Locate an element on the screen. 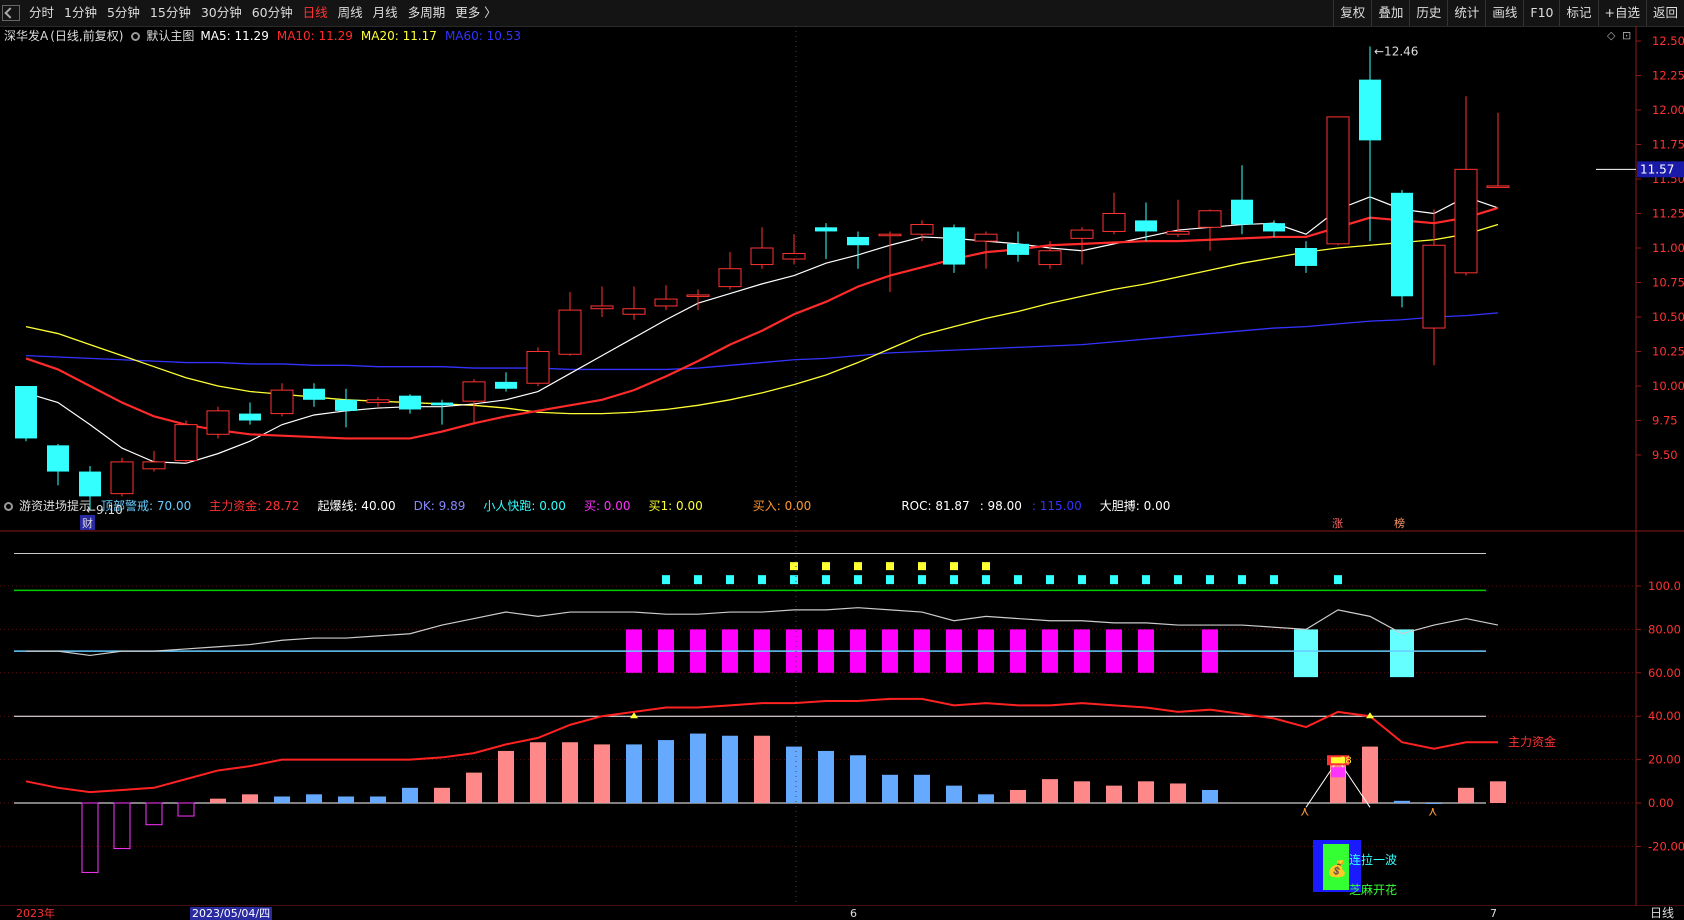 The height and width of the screenshot is (920, 1684). high-price-label: ←12.46 is located at coordinates (1396, 52).